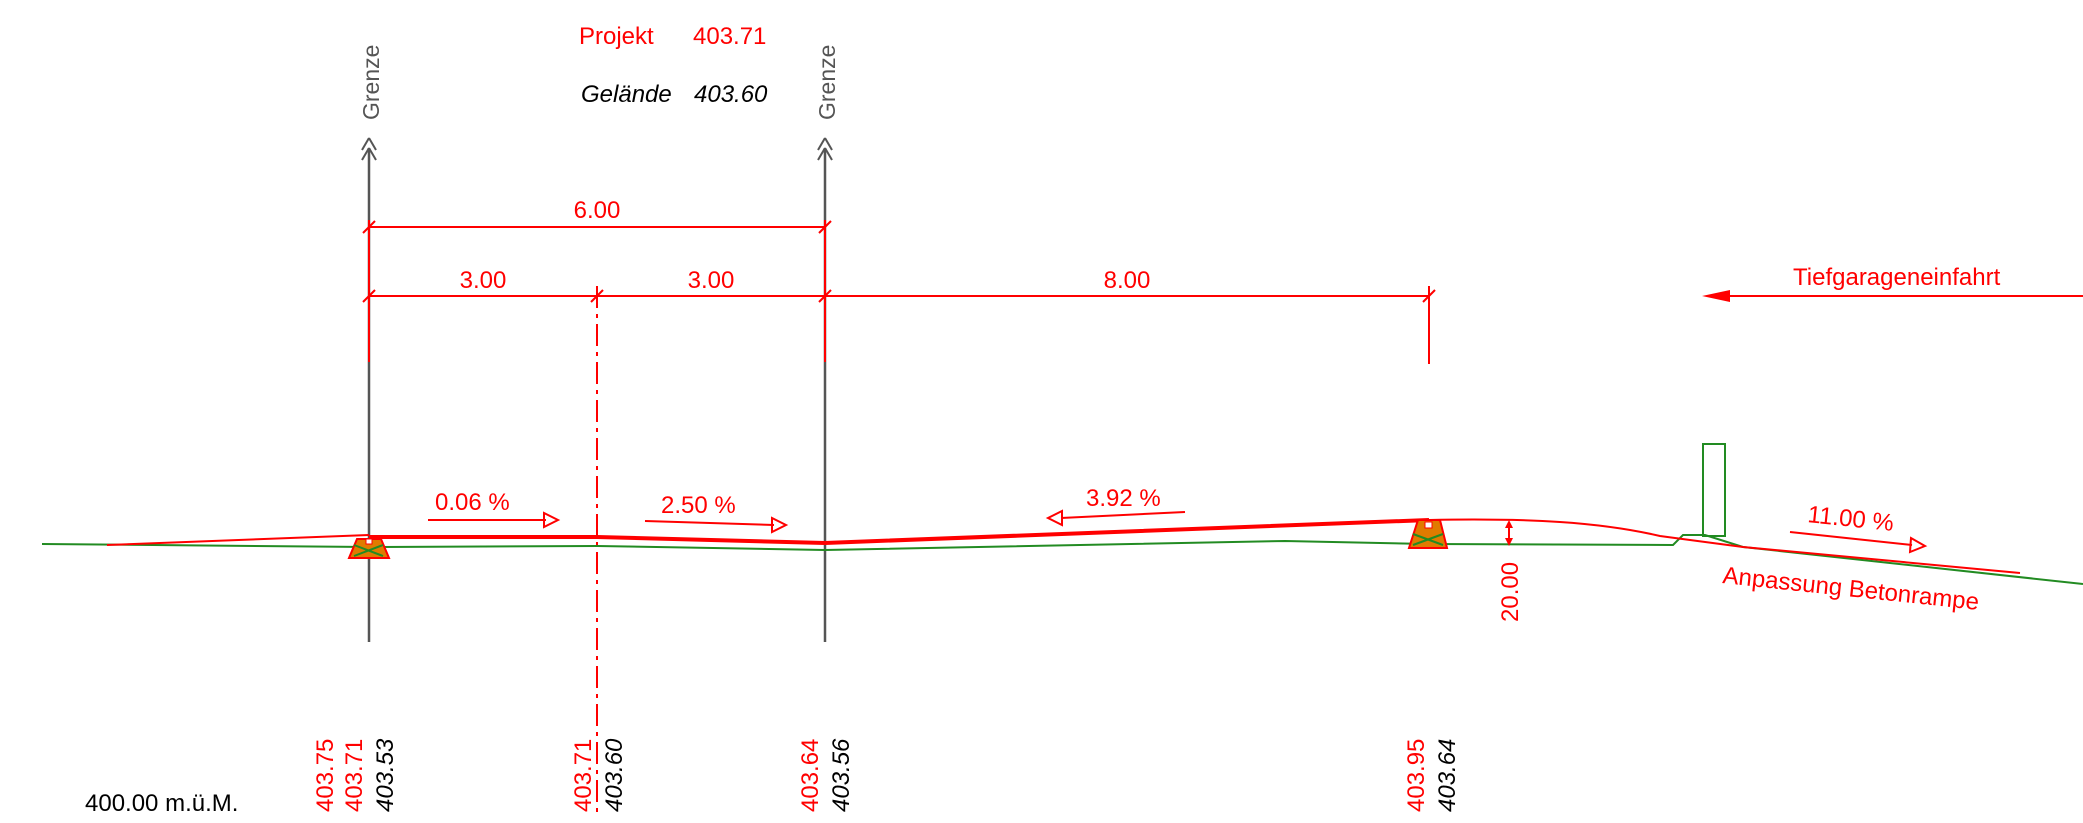  I want to click on station-3-terrain: 403.56, so click(841, 775).